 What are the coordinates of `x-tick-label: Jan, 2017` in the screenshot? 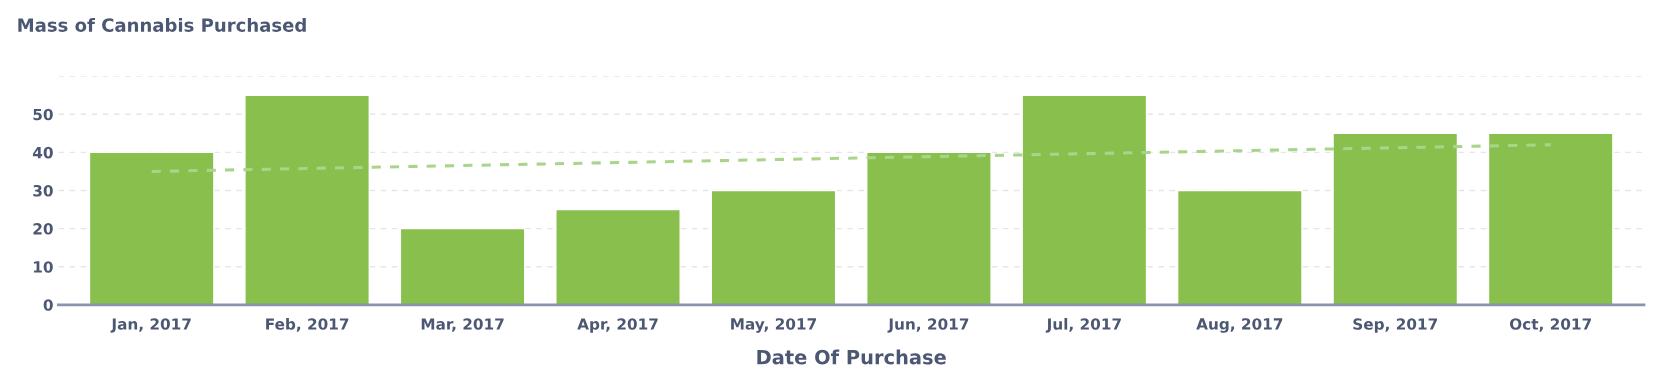 It's located at (150, 325).